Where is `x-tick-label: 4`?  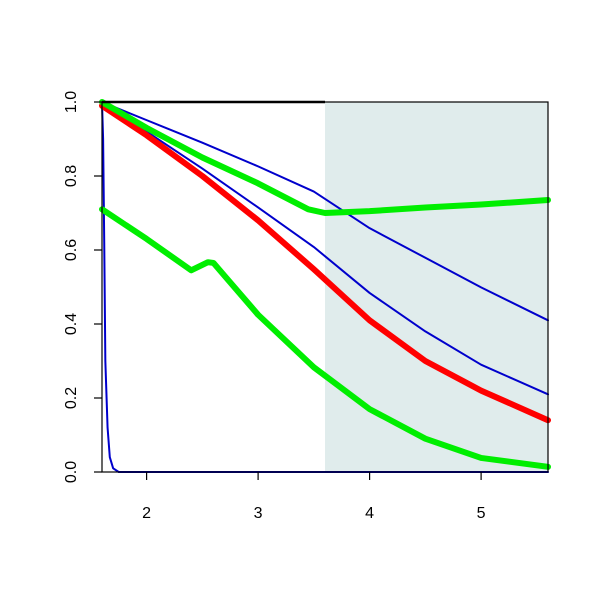 x-tick-label: 4 is located at coordinates (369, 513).